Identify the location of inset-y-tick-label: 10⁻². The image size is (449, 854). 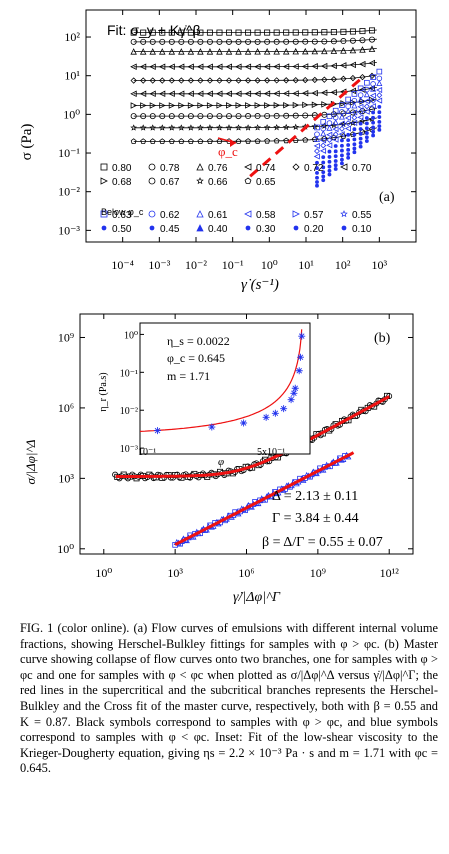
(129, 411).